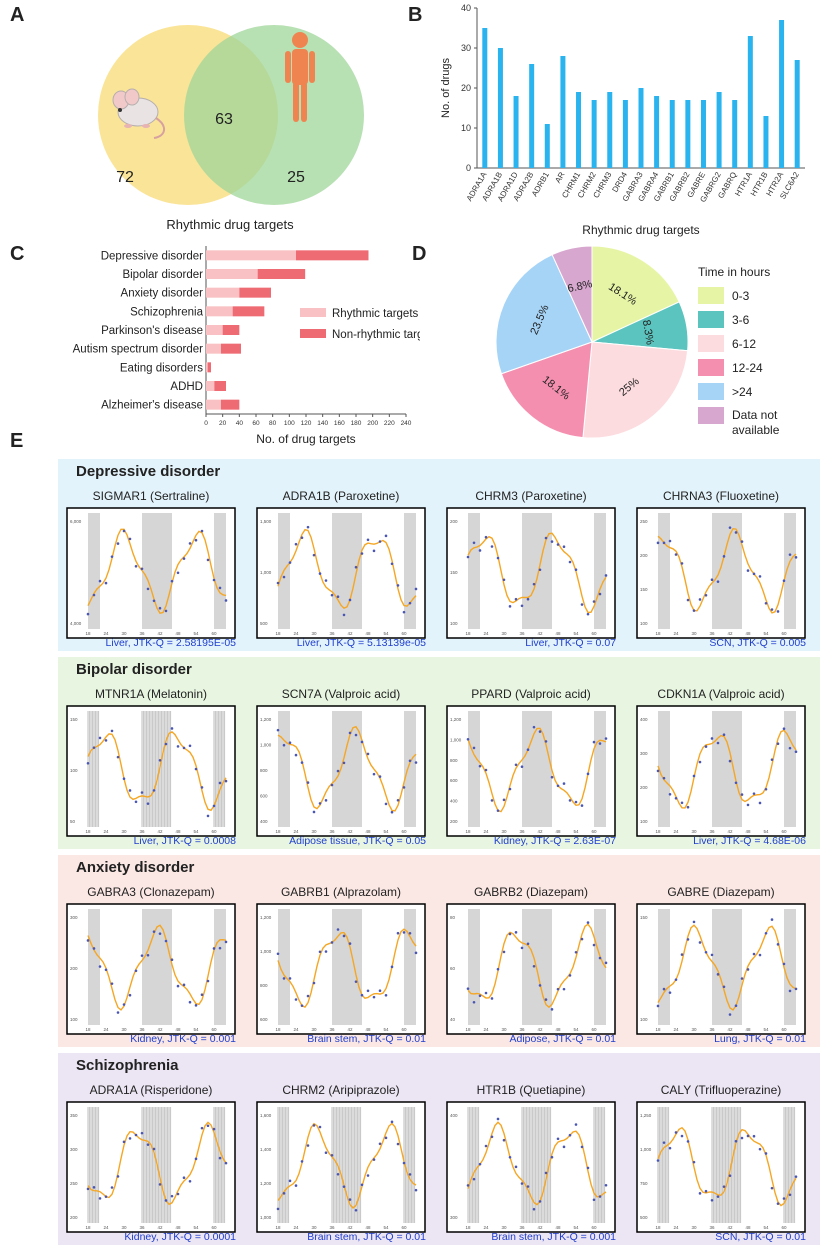 Image resolution: width=823 pixels, height=1253 pixels. I want to click on chart-c-category-label: Autism spectrum disorder, so click(138, 350).